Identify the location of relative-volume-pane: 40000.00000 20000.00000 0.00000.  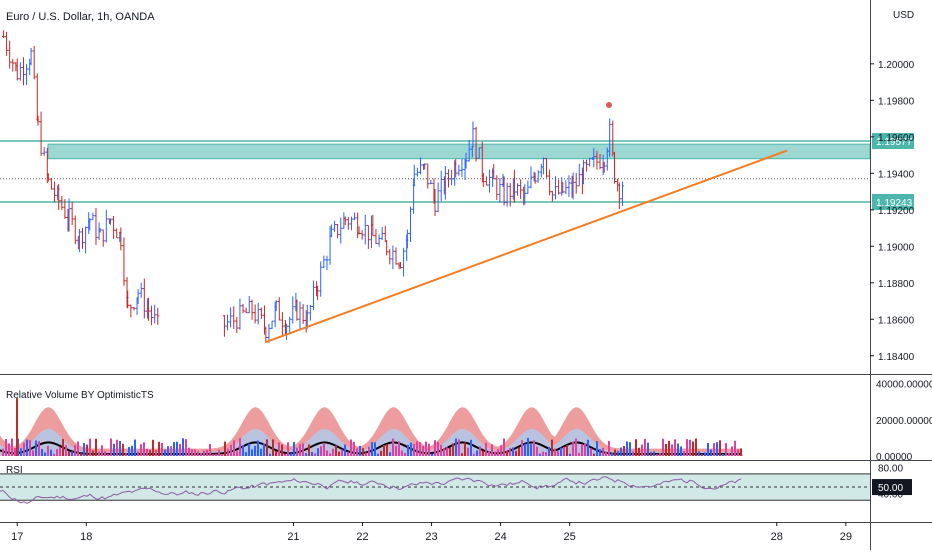
(466, 421).